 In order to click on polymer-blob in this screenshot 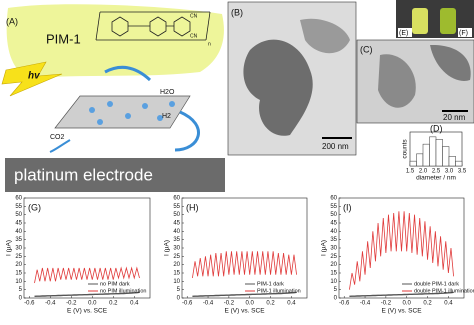, I will do `click(115, 41)`.